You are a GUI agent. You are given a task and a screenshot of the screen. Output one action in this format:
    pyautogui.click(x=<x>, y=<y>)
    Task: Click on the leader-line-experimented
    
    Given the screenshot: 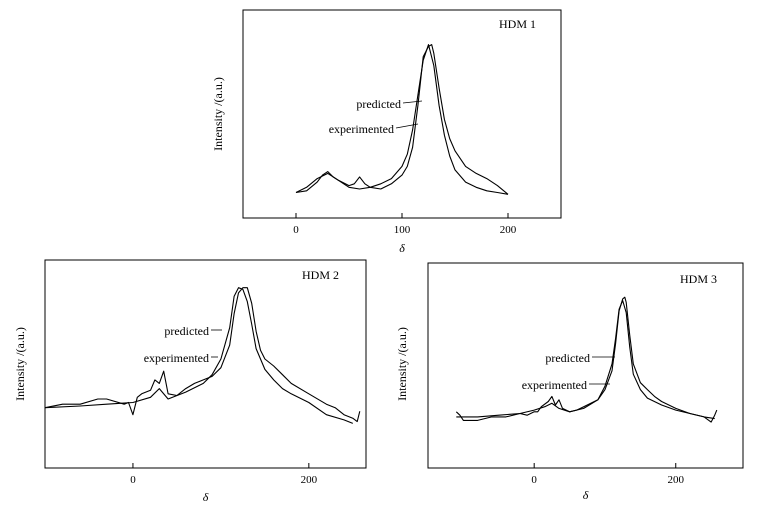 What is the action you would take?
    pyautogui.click(x=407, y=126)
    